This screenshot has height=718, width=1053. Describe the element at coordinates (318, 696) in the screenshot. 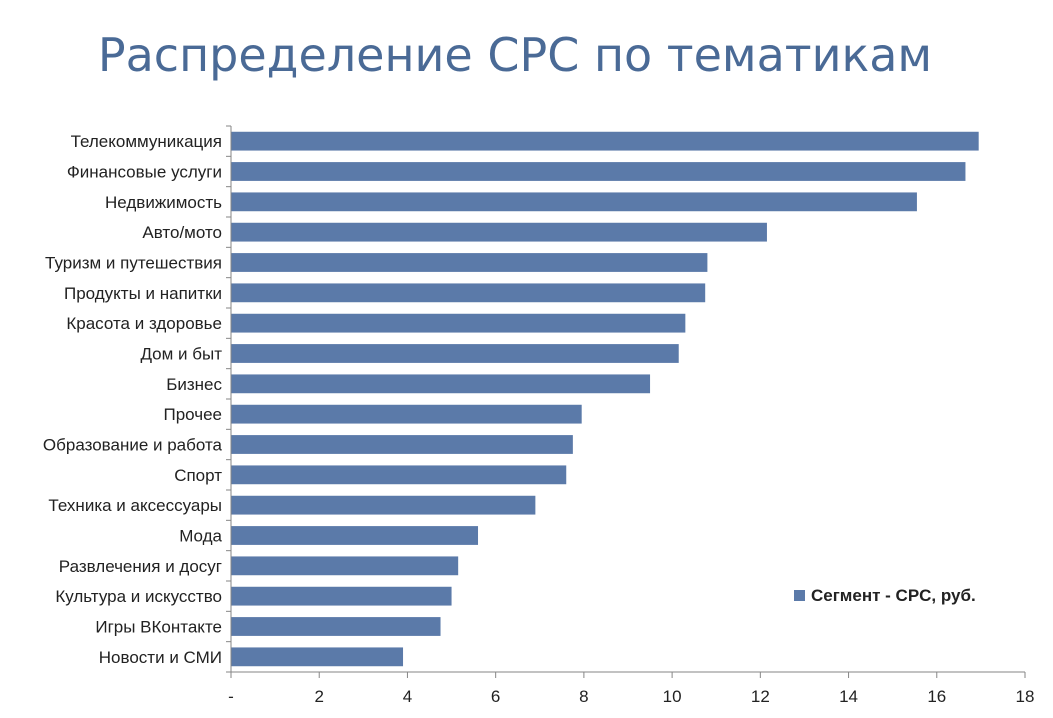

I see `x-tick-label: 2` at that location.